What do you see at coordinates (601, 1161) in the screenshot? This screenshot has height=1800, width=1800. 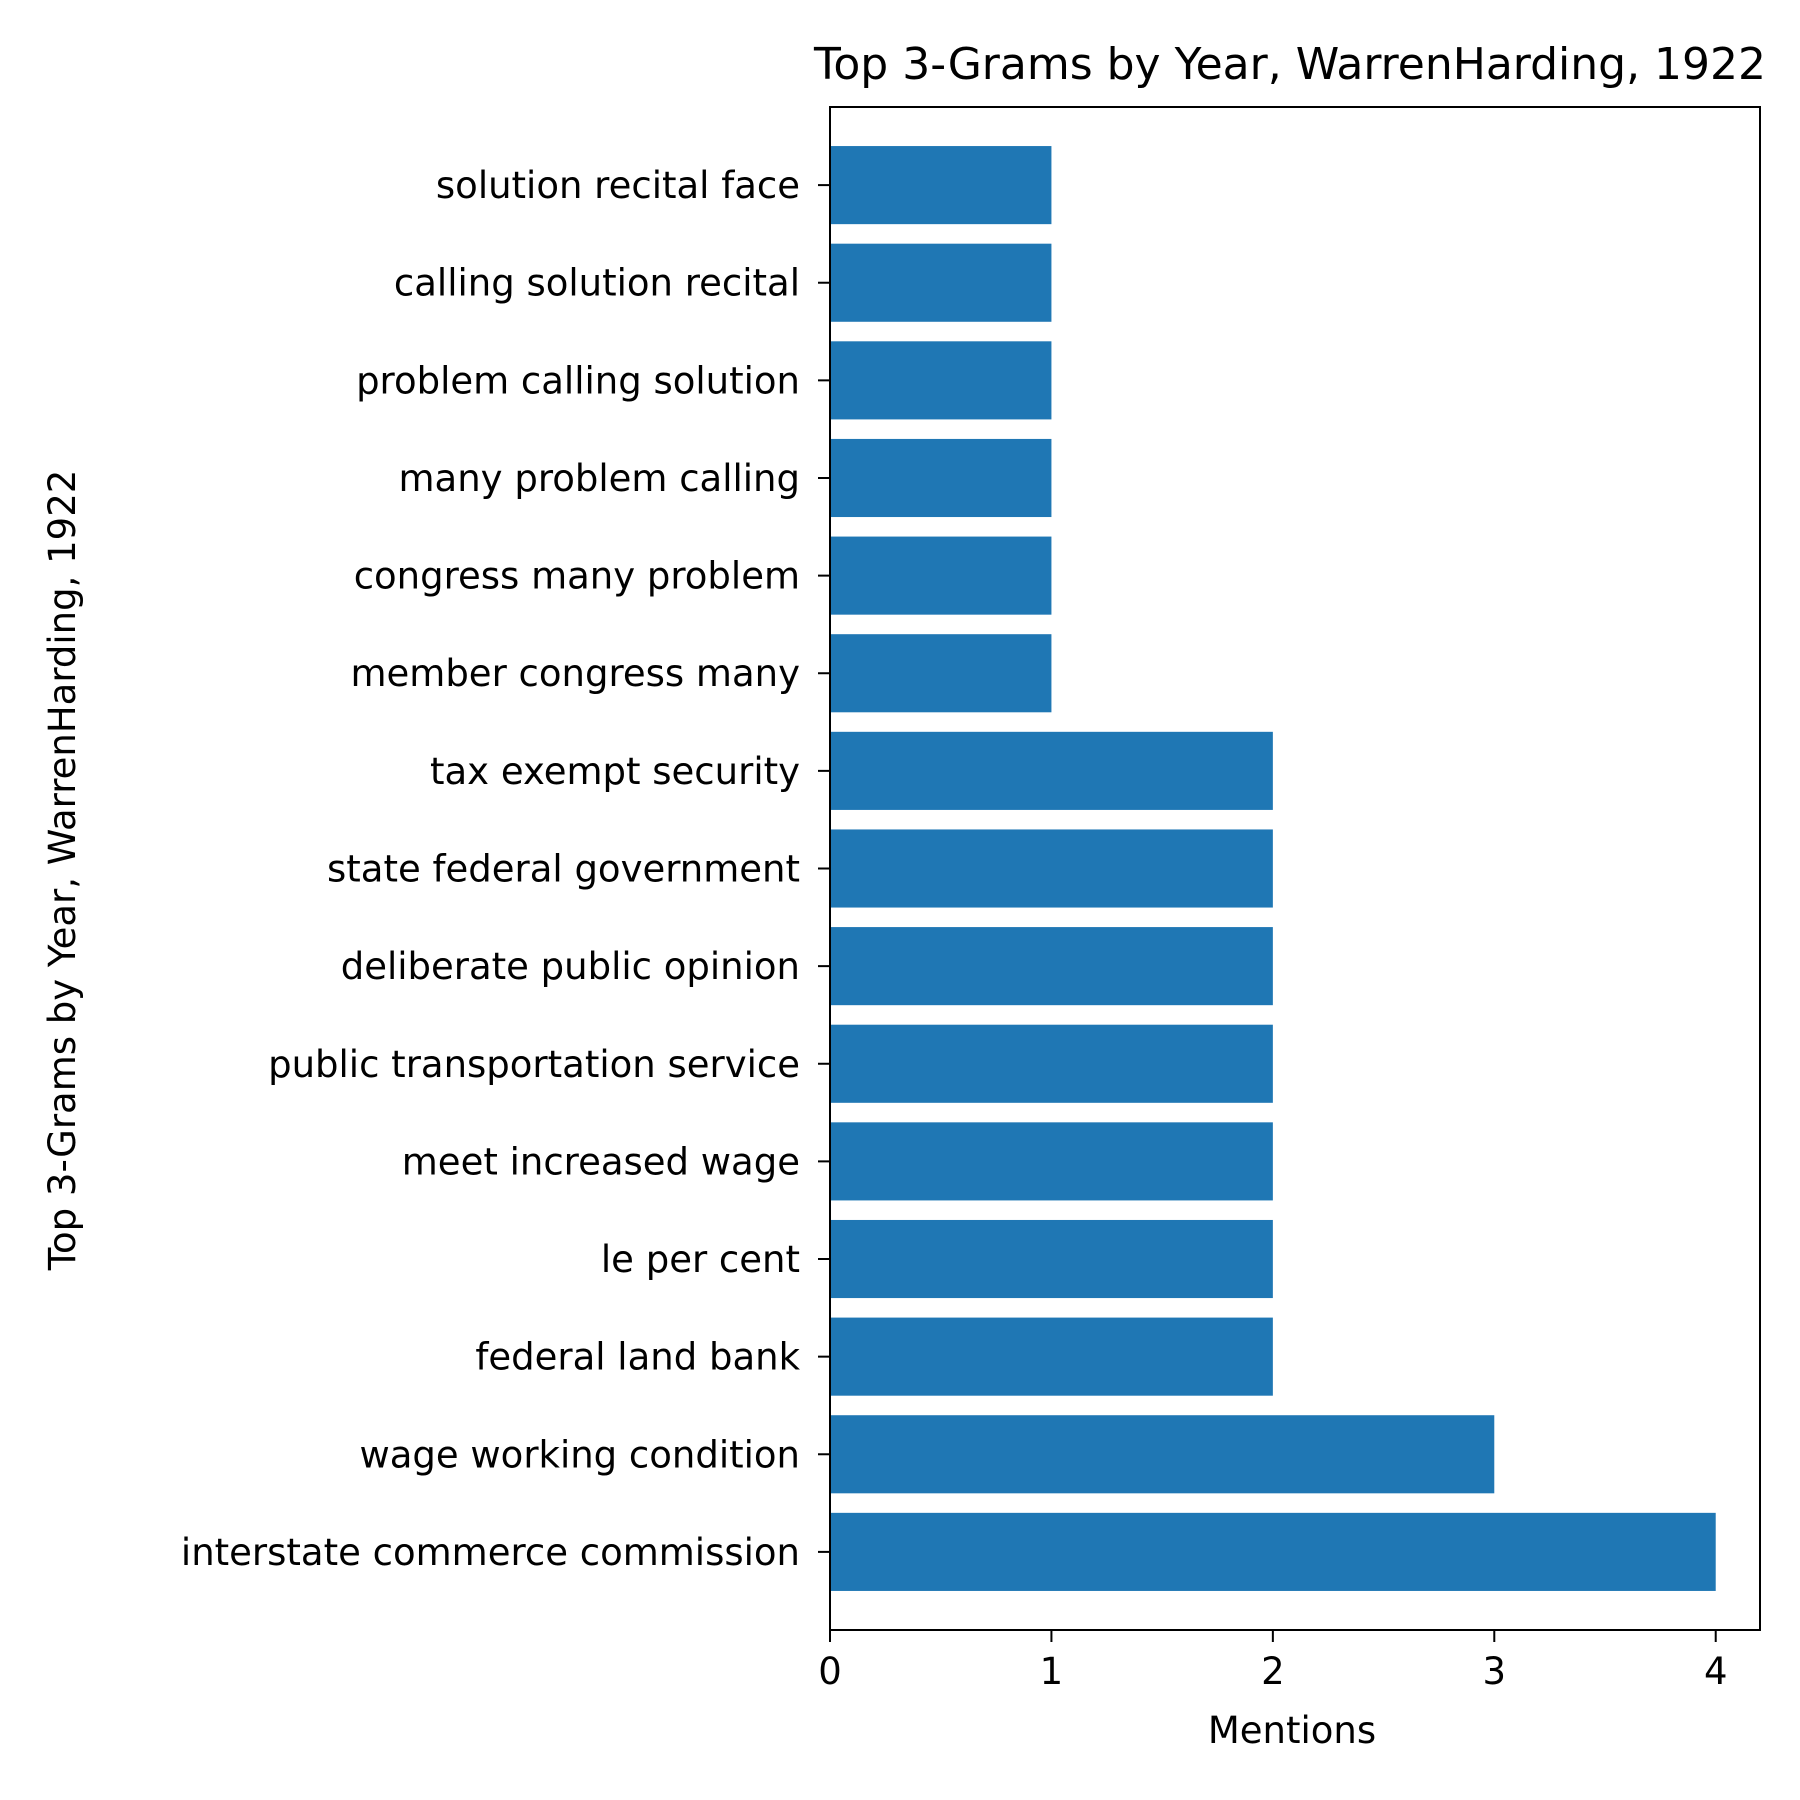 I see `y-tick-label-4: meet increased wage` at bounding box center [601, 1161].